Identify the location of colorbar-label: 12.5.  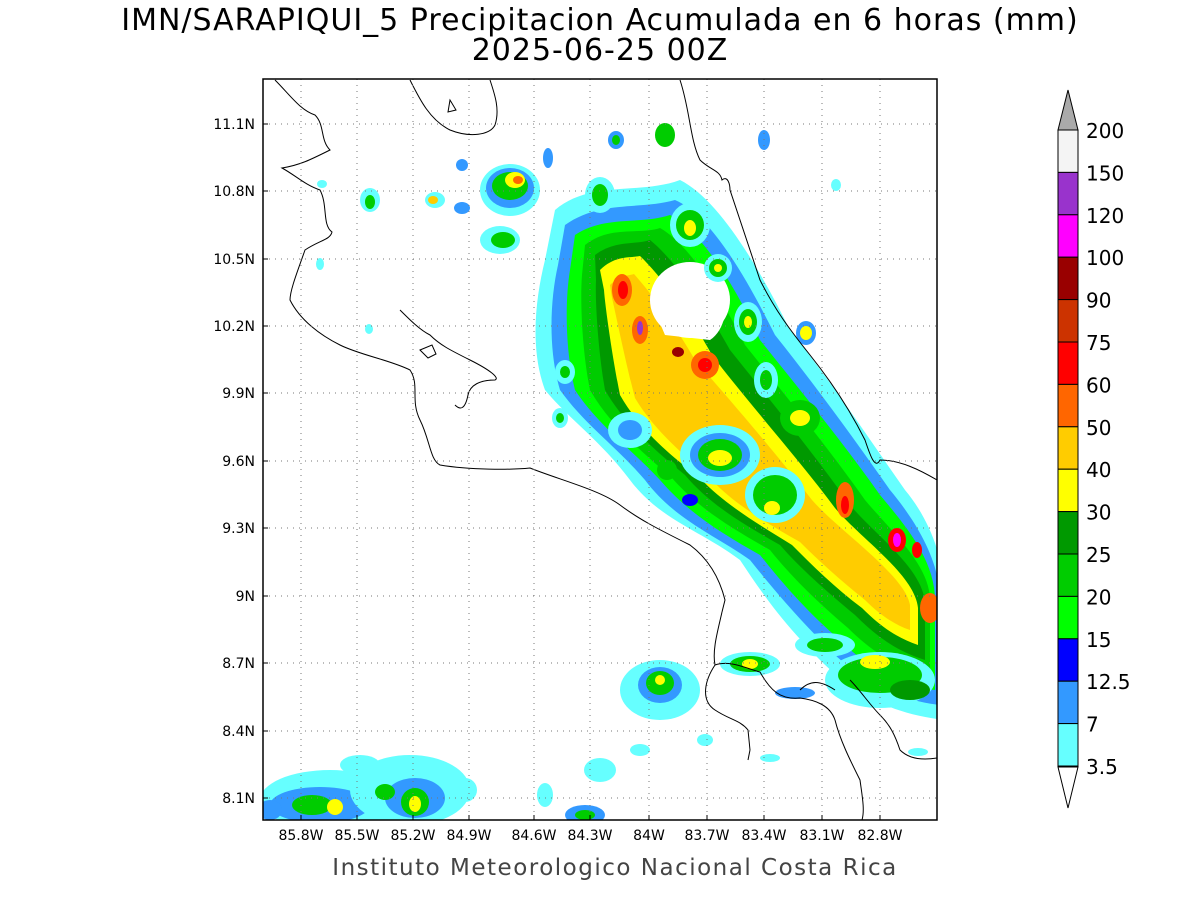
(1108, 682).